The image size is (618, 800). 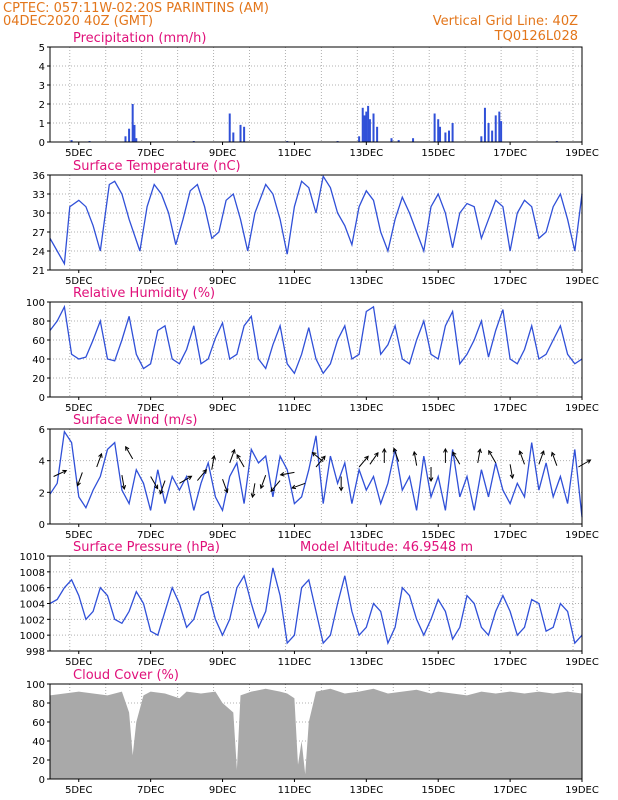 What do you see at coordinates (38, 723) in the screenshot?
I see `y-tick-label: 60` at bounding box center [38, 723].